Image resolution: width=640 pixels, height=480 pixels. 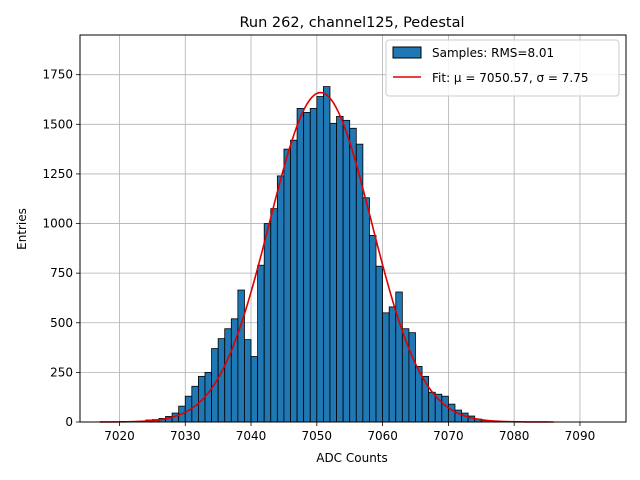 What do you see at coordinates (493, 53) in the screenshot?
I see `legend-label-samples: Samples: RMS=8.01` at bounding box center [493, 53].